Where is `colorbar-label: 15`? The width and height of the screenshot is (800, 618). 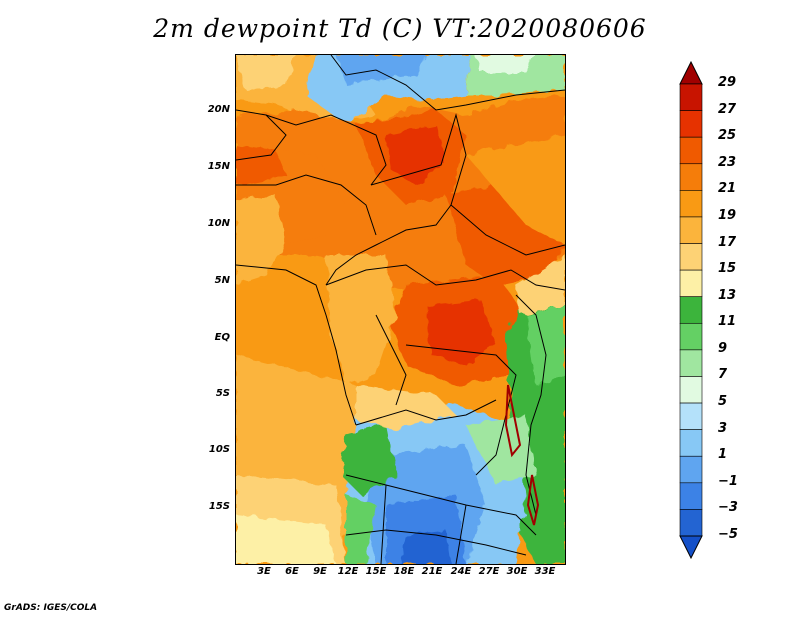
colorbar-label: 15 is located at coordinates (727, 269).